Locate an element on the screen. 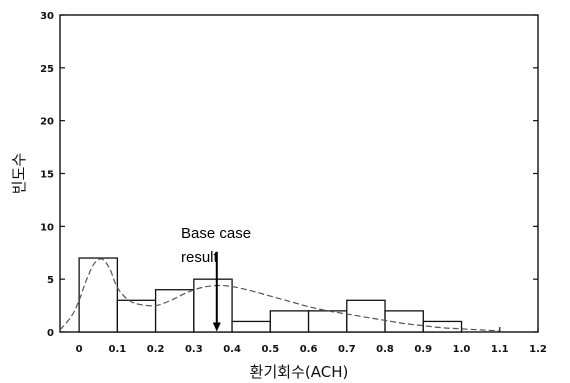  x-tick-label: 0.5 is located at coordinates (270, 349).